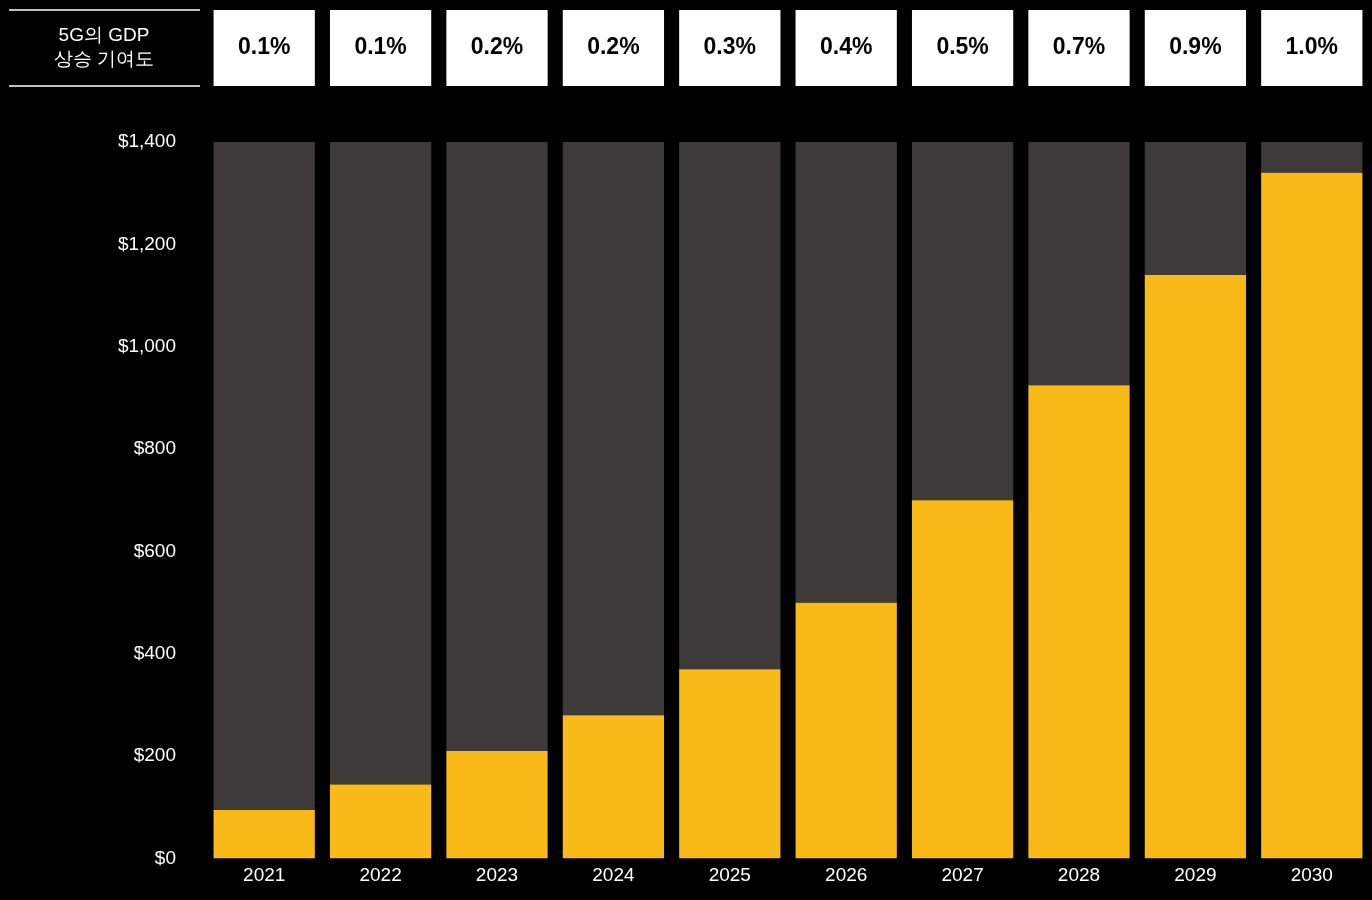  I want to click on text: 0.9%, so click(1195, 46).